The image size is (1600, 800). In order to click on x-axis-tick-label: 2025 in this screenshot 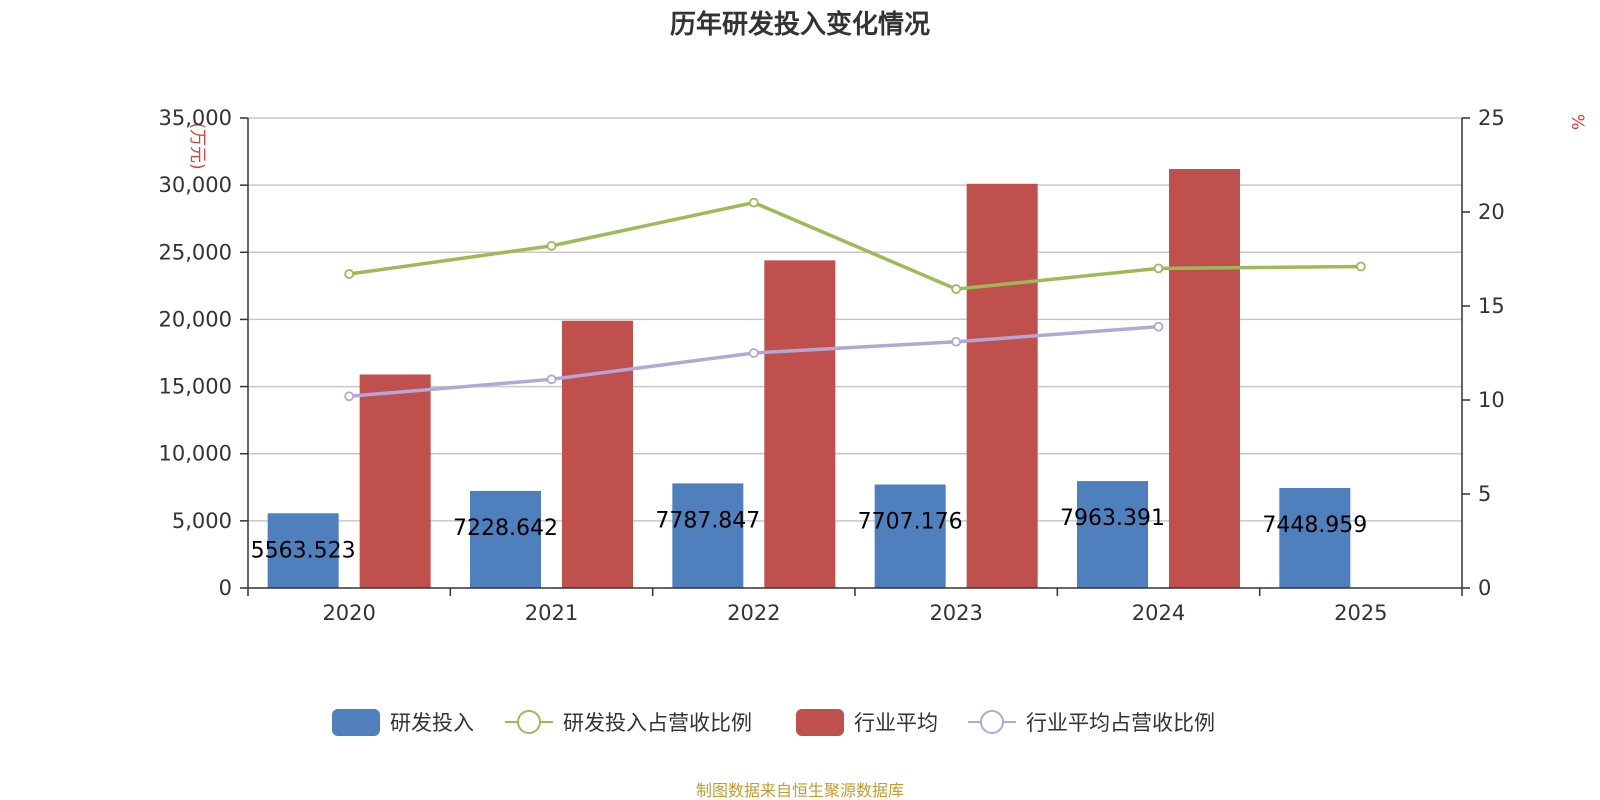, I will do `click(1360, 613)`.